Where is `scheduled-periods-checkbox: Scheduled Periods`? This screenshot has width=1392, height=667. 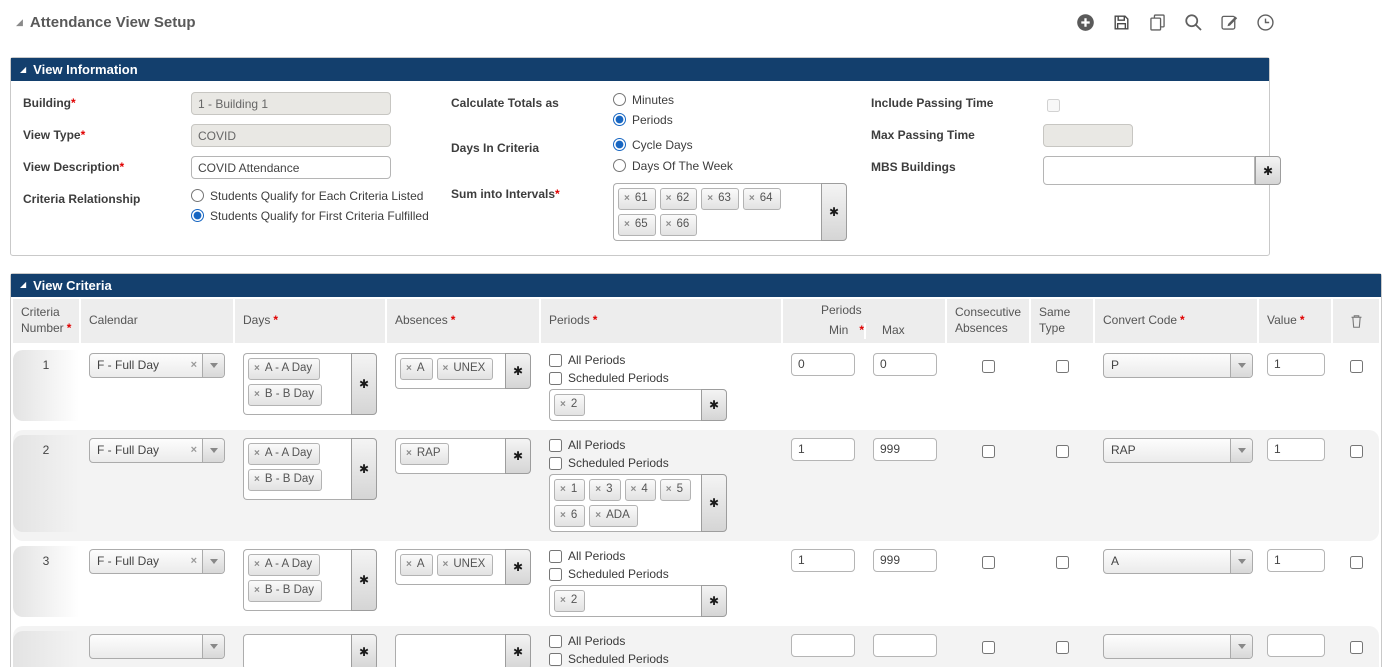
scheduled-periods-checkbox: Scheduled Periods is located at coordinates (661, 378).